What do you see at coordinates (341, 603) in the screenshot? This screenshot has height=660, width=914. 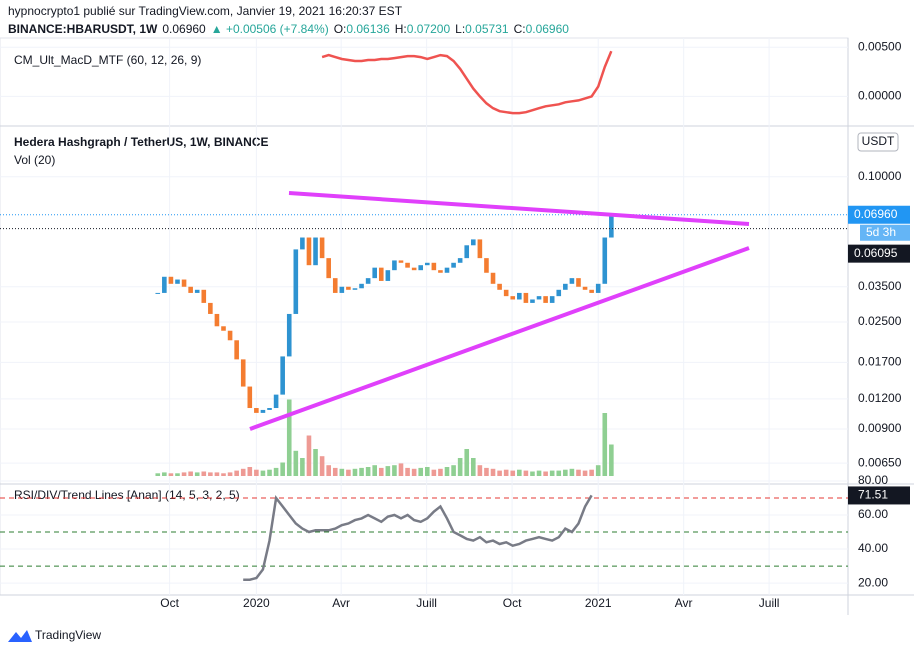 I see `x-tick-label: Avr` at bounding box center [341, 603].